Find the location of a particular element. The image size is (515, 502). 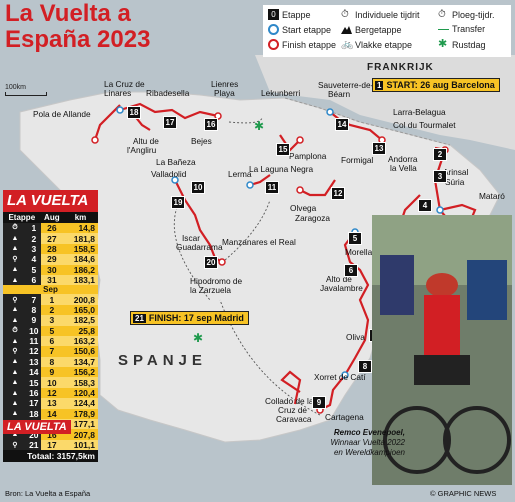

stage-date: 9 is located at coordinates (52, 372).